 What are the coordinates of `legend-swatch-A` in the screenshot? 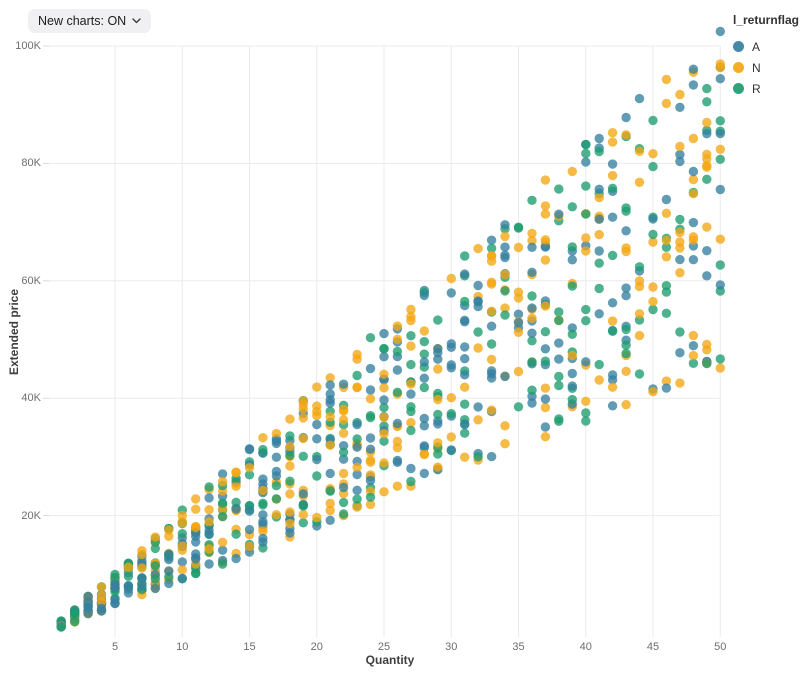 It's located at (738, 46).